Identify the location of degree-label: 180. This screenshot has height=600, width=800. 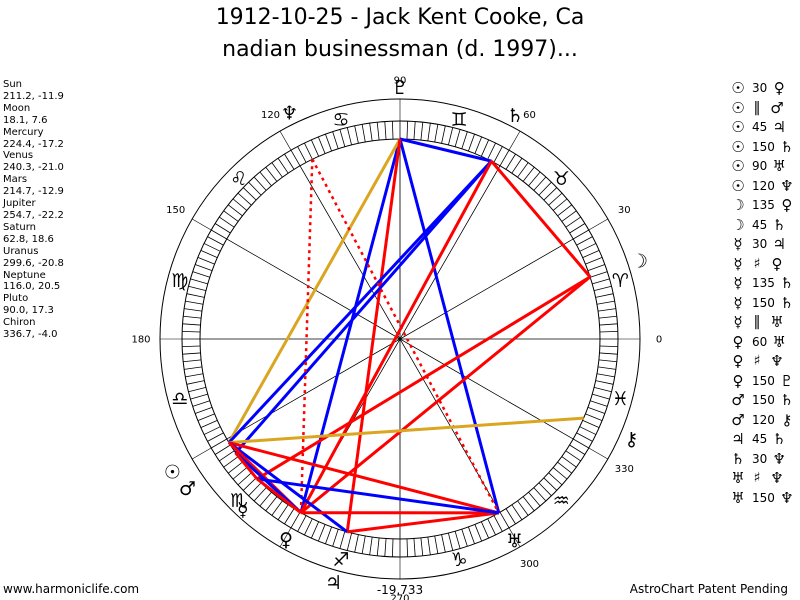
(140, 340).